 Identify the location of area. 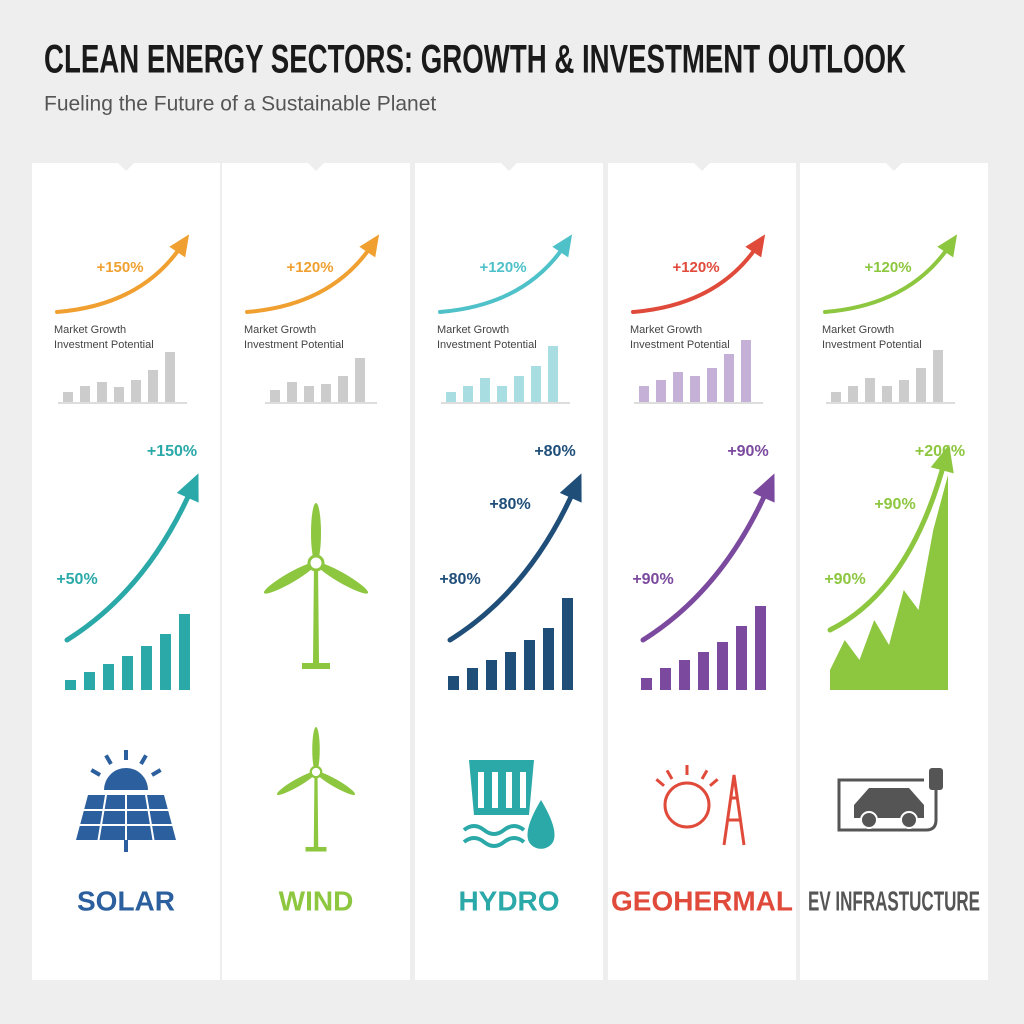
(889, 582).